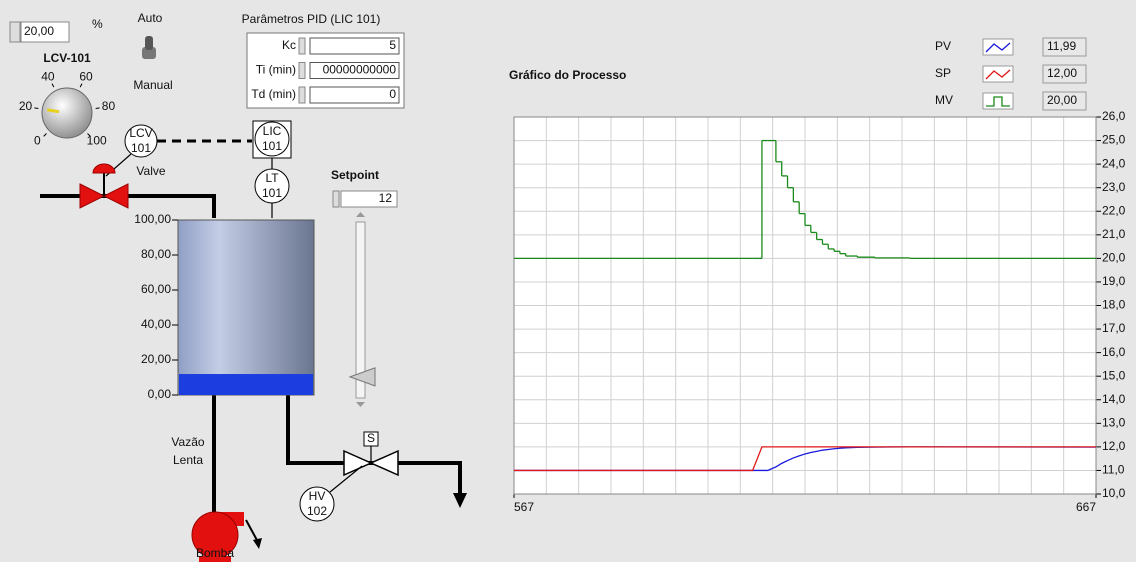  Describe the element at coordinates (39, 31) in the screenshot. I see `output-value: 20,00` at that location.